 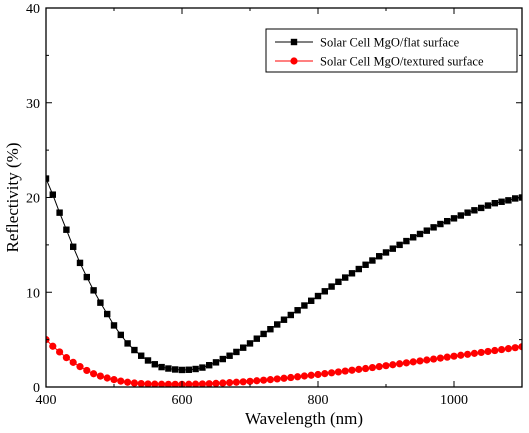 What do you see at coordinates (33, 104) in the screenshot?
I see `y-tick-label: 30` at bounding box center [33, 104].